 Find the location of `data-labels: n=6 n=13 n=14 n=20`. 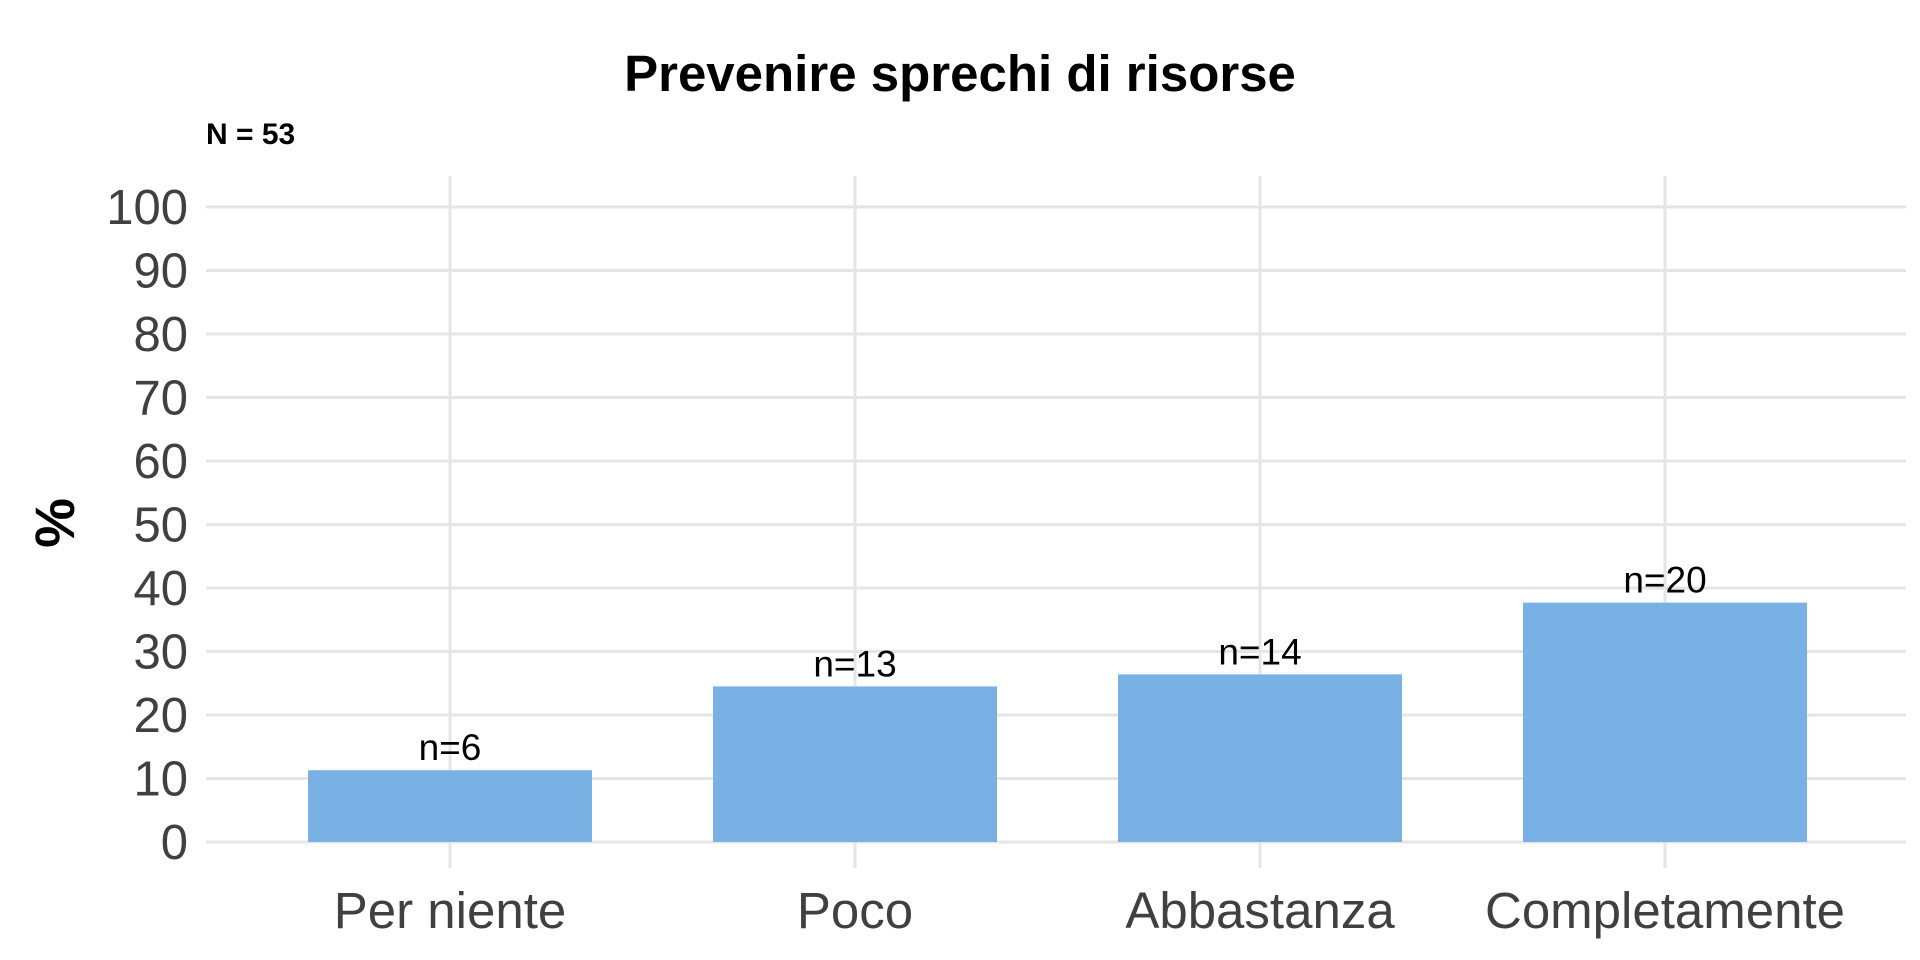

data-labels: n=6 n=13 n=14 n=20 is located at coordinates (1063, 664).